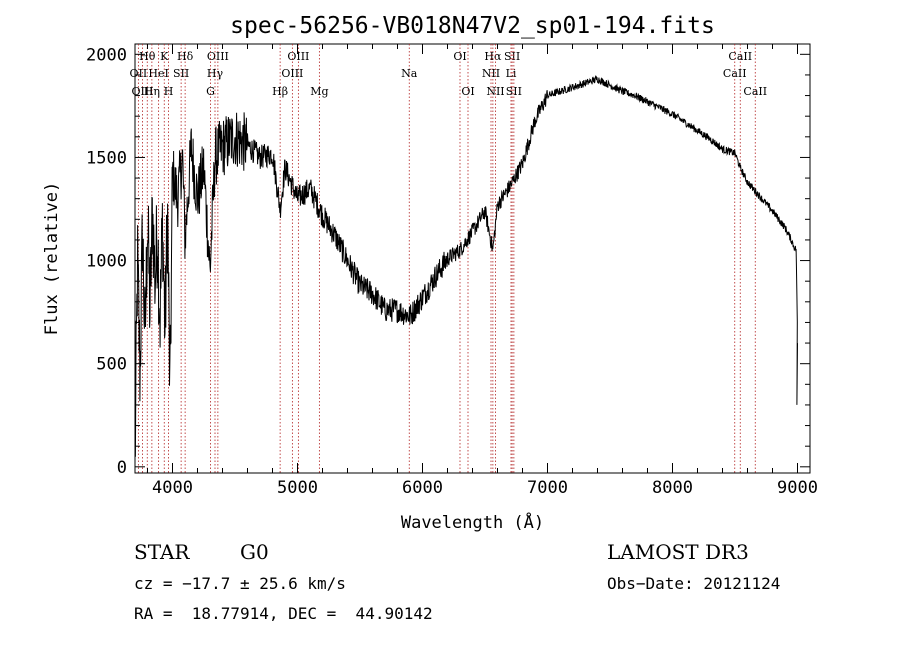 The width and height of the screenshot is (900, 649). What do you see at coordinates (185, 56) in the screenshot?
I see `line-label: Hδ` at bounding box center [185, 56].